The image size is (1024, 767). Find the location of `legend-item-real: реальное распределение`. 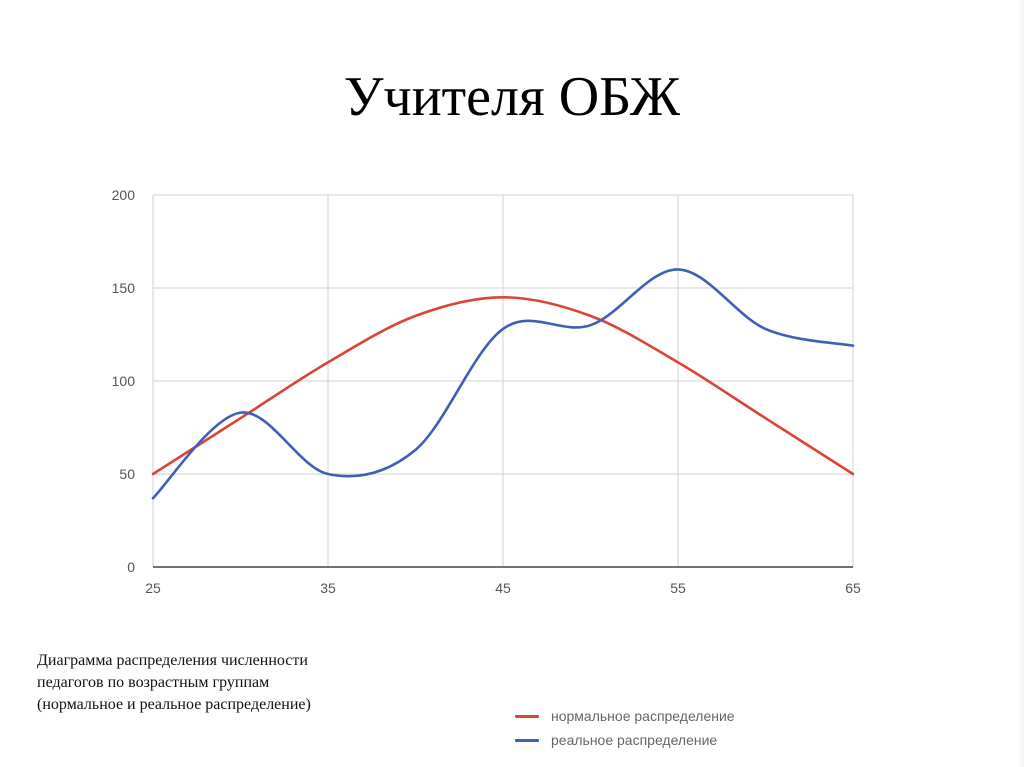

legend-item-real: реальное распределение is located at coordinates (625, 740).